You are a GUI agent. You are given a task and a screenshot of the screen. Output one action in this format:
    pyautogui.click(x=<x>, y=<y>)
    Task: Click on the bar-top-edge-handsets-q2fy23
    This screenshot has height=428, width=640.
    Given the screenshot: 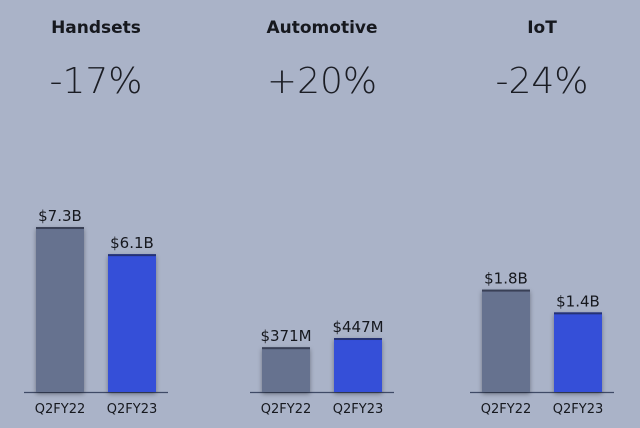 What is the action you would take?
    pyautogui.click(x=132, y=255)
    